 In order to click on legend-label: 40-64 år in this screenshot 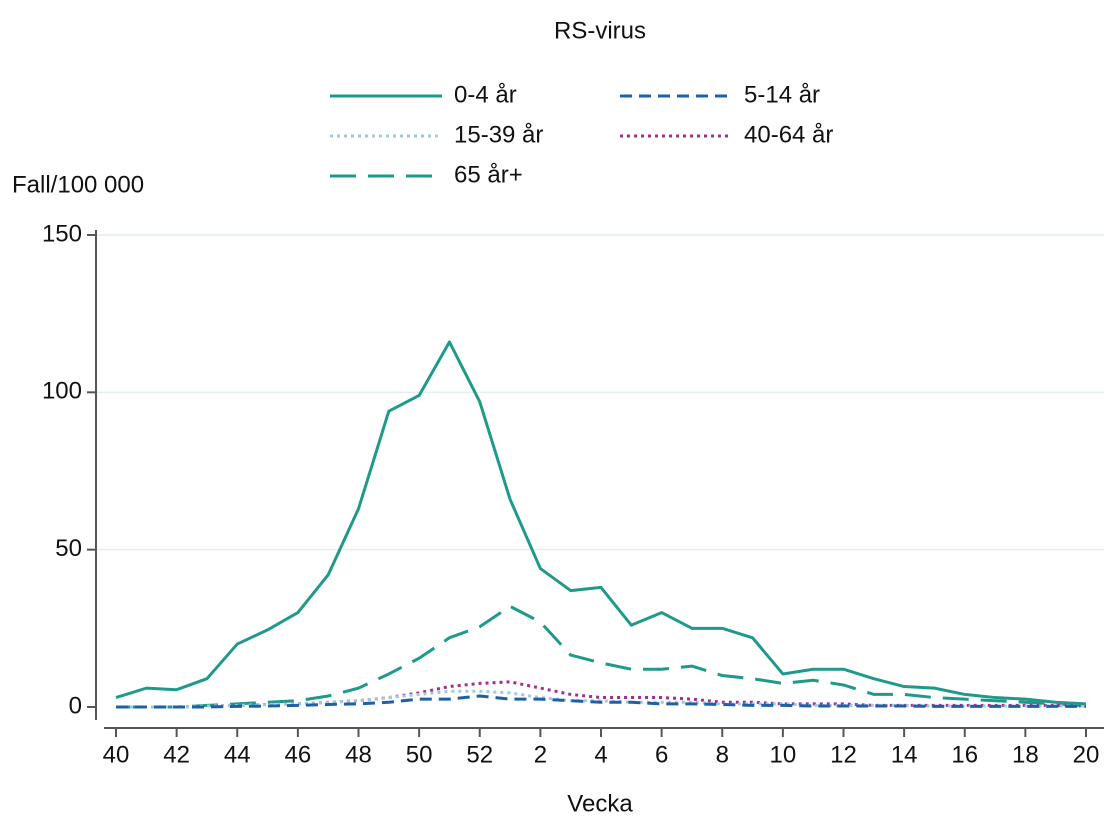, I will do `click(788, 134)`.